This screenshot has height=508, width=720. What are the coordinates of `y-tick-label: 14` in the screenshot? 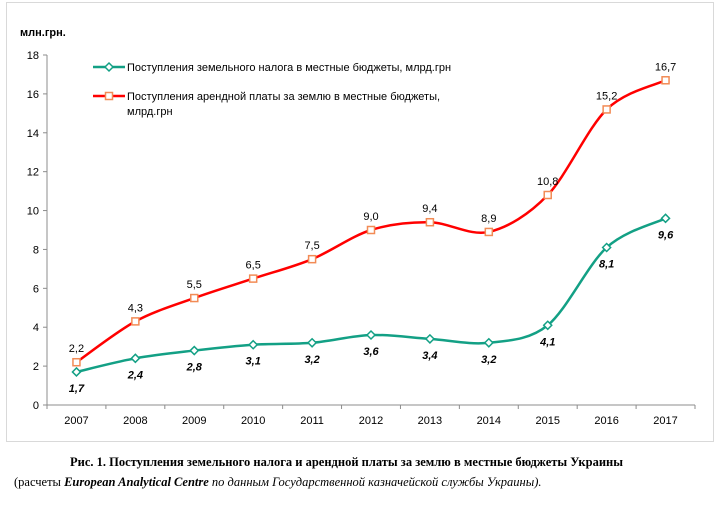 It's located at (33, 134).